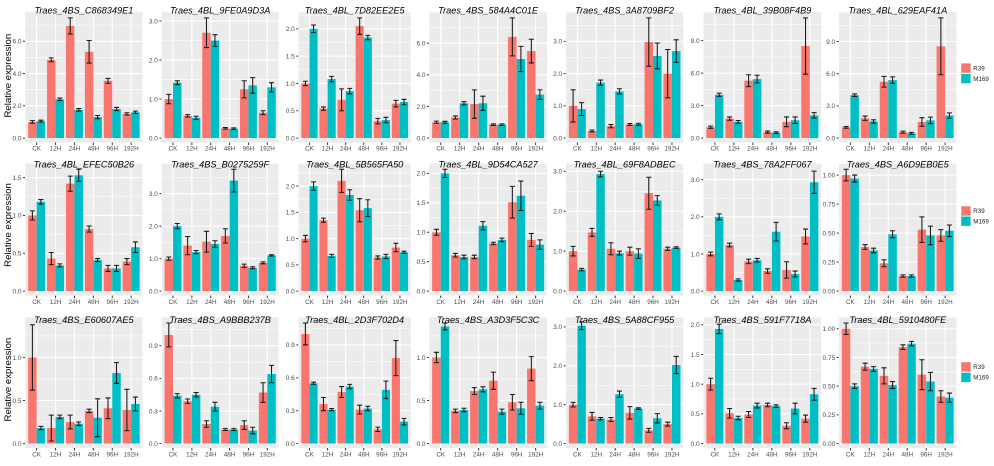  What do you see at coordinates (355, 10) in the screenshot?
I see `svg-text: Traes_4BL_7D82EE2E5` at bounding box center [355, 10].